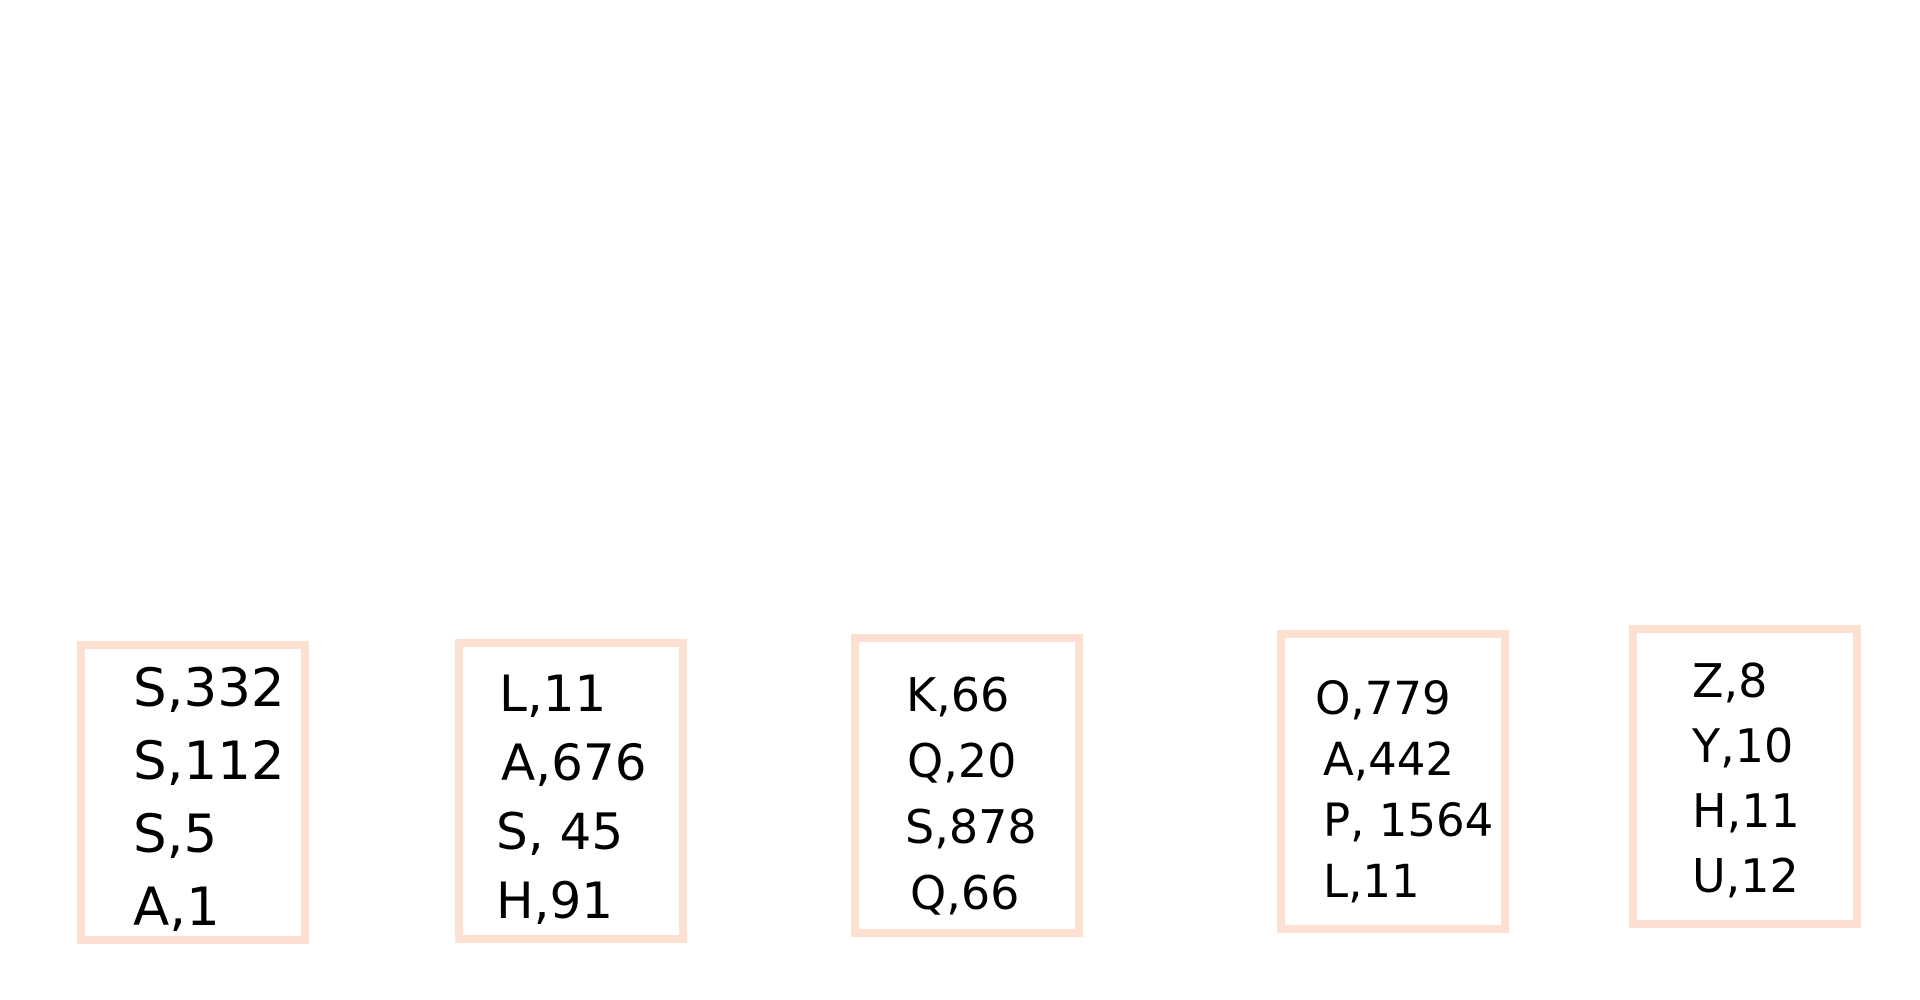  Describe the element at coordinates (555, 901) in the screenshot. I see `card-2-line-4: H,91` at that location.